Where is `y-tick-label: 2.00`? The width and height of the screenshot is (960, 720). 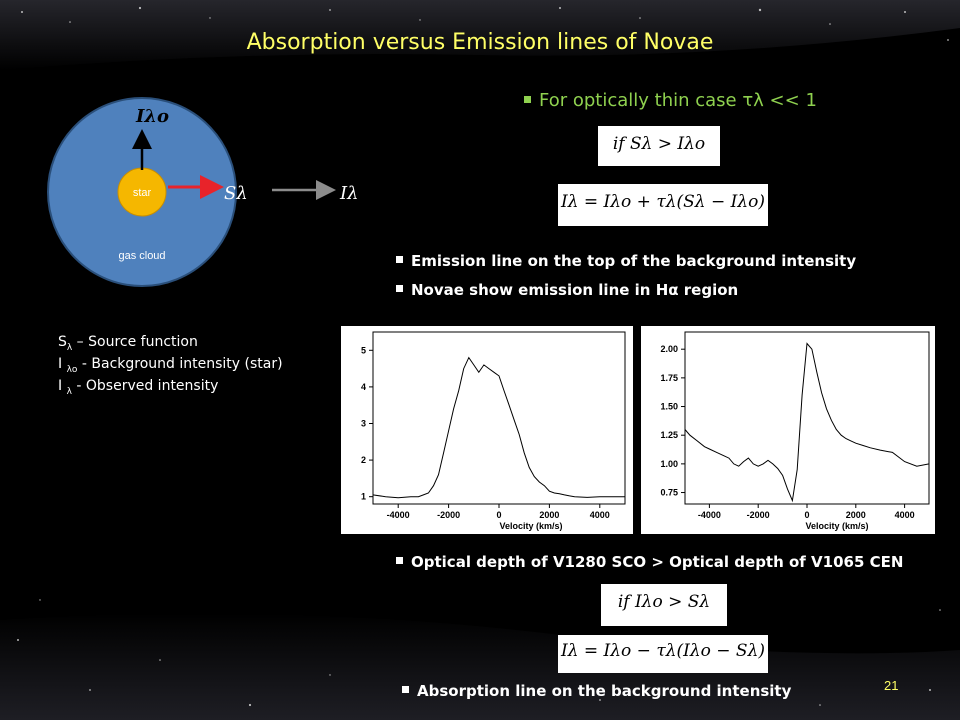 y-tick-label: 2.00 is located at coordinates (669, 349).